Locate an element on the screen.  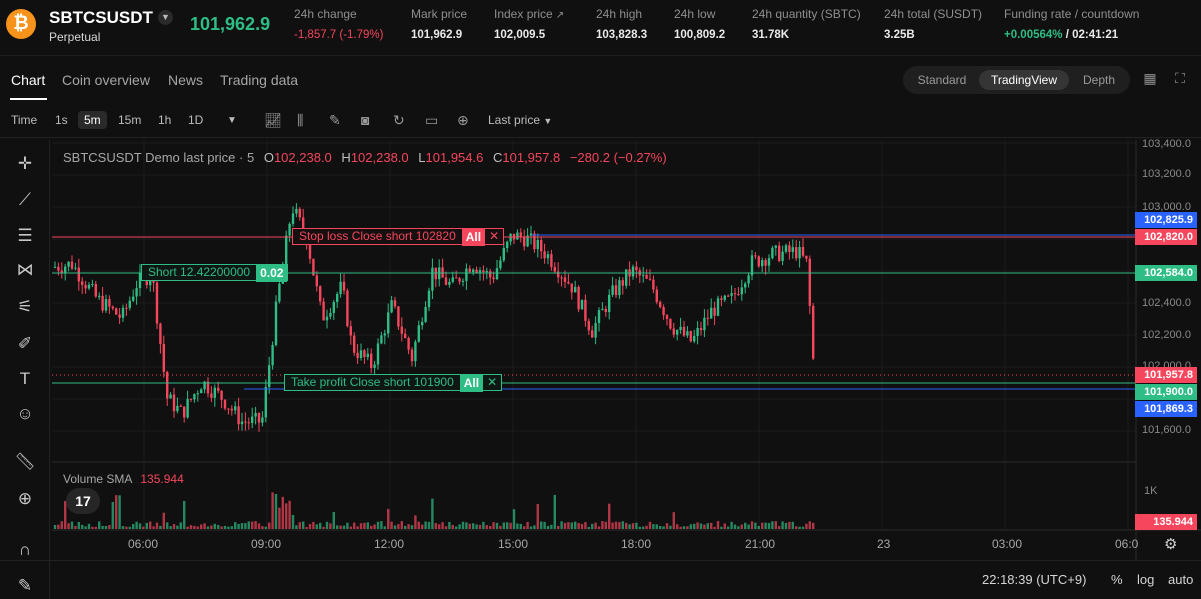
stat-mark-price: Mark price 101,962.9 is located at coordinates (439, 24).